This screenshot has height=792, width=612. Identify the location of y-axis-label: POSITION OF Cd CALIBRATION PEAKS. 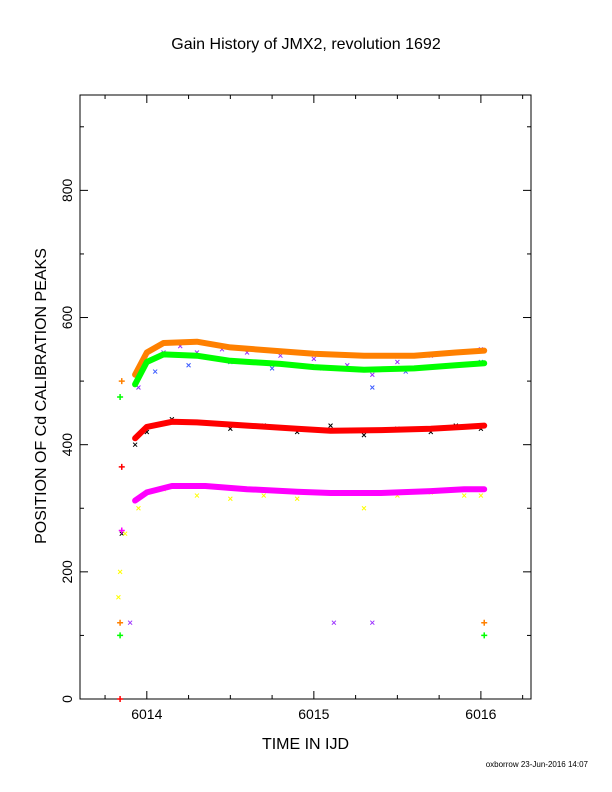
(41, 396).